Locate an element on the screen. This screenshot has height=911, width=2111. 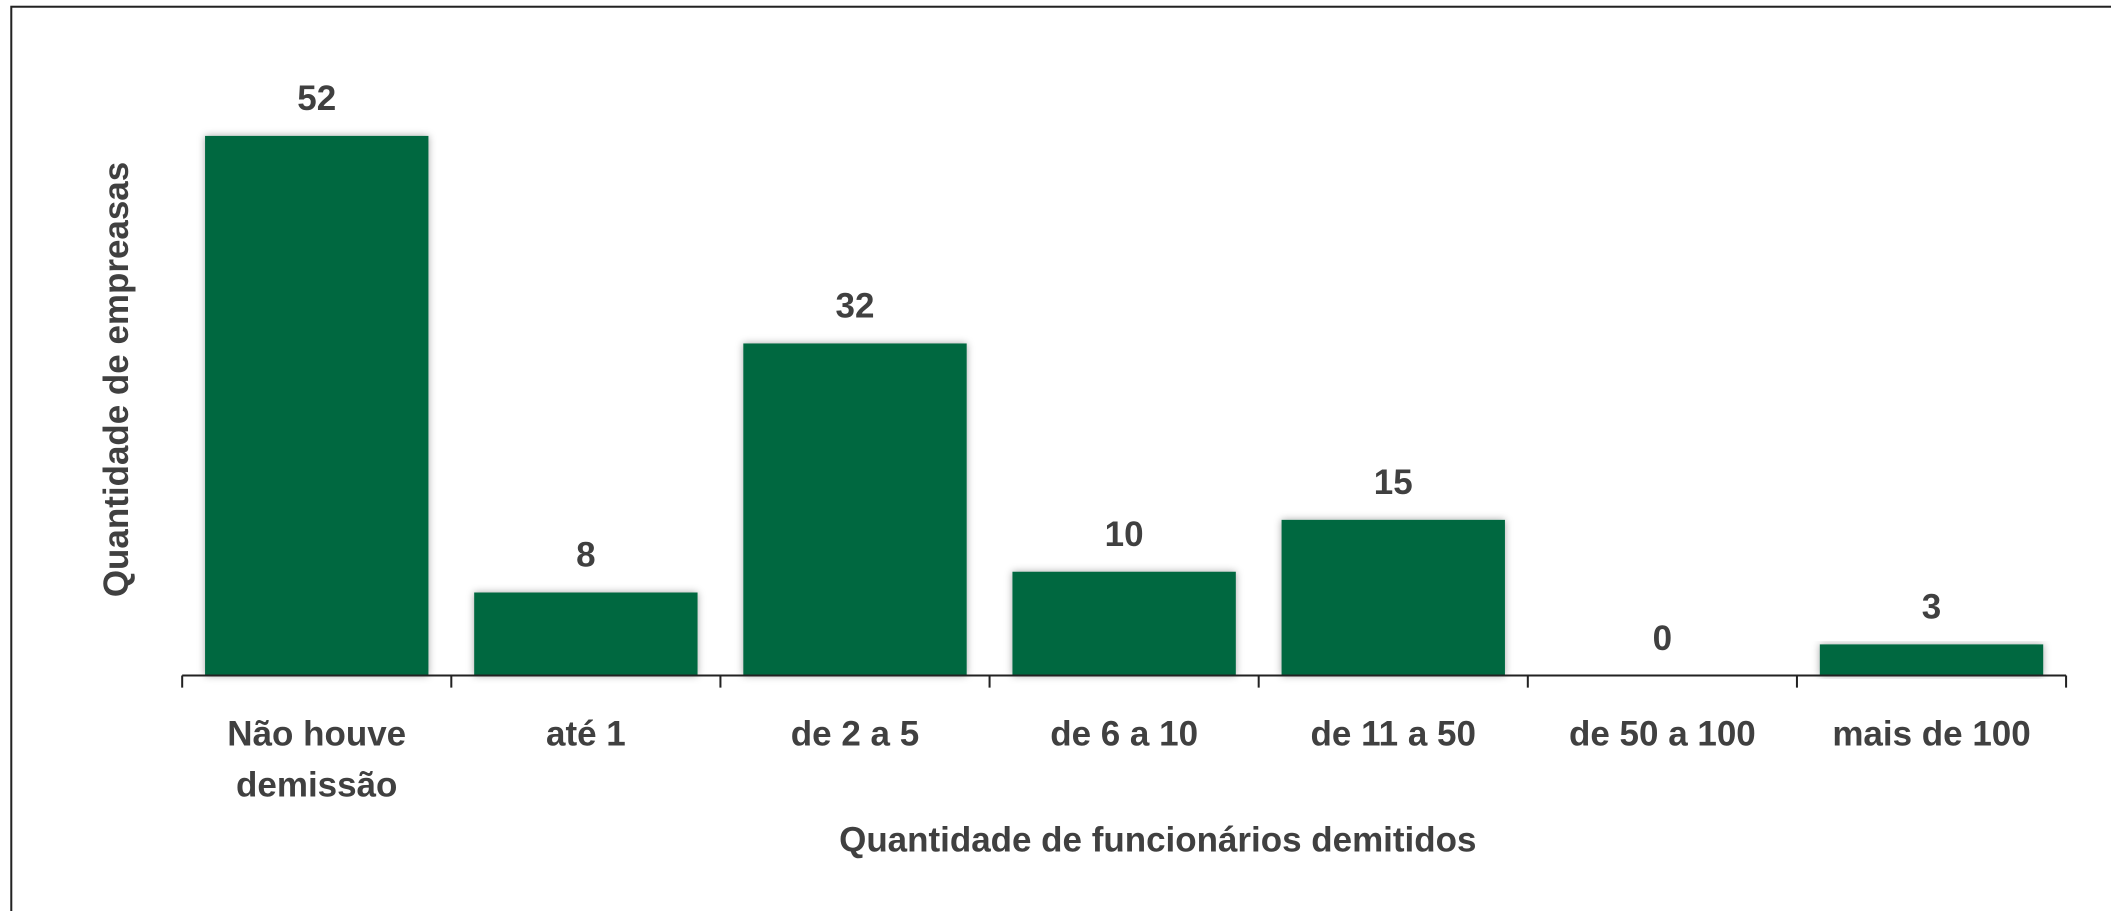
x-tick-label: Não houve demissão is located at coordinates (317, 759).